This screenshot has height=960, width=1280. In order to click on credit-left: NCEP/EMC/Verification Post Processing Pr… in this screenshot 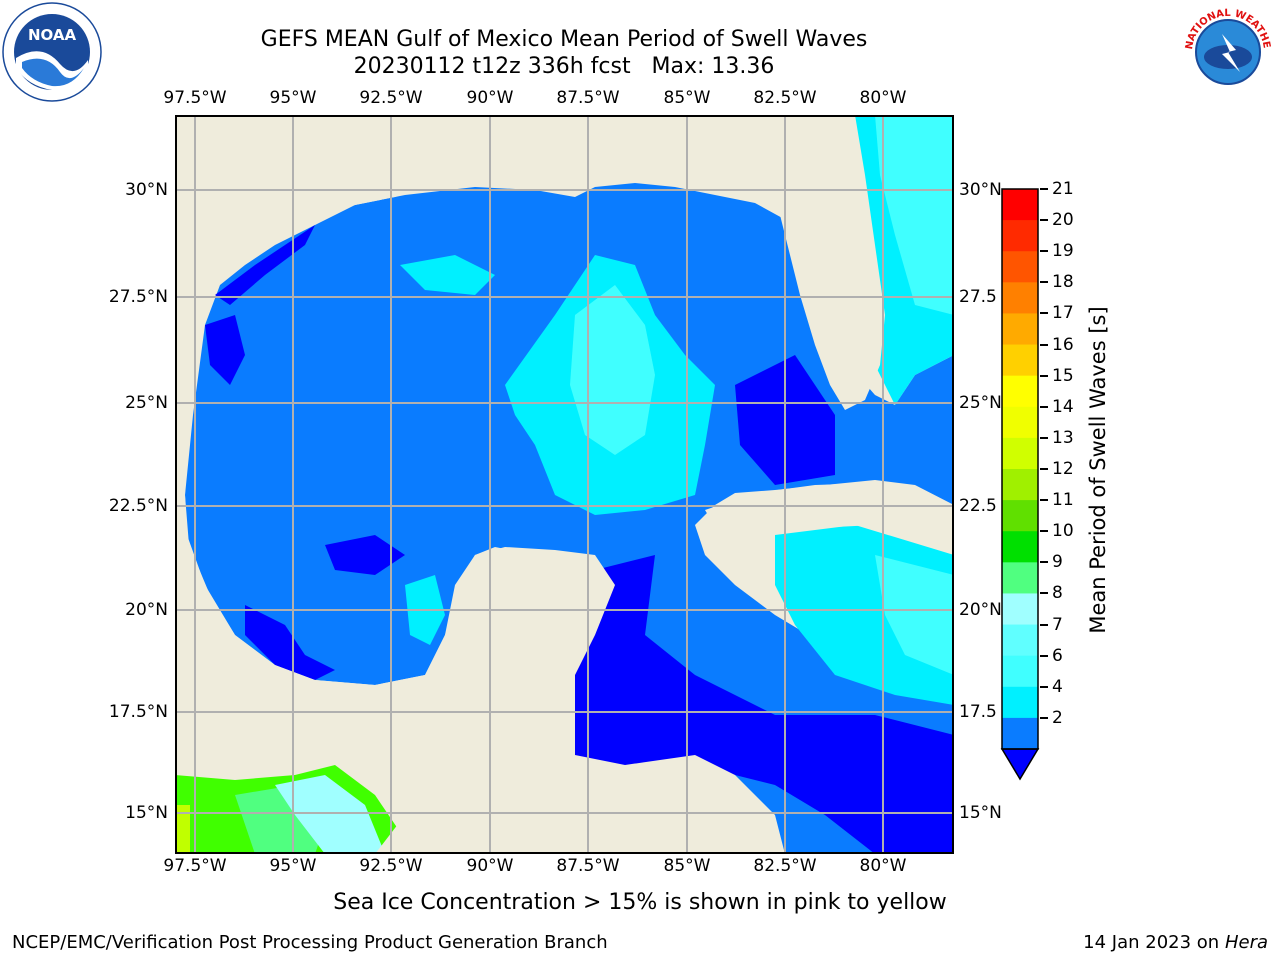, I will do `click(310, 942)`.